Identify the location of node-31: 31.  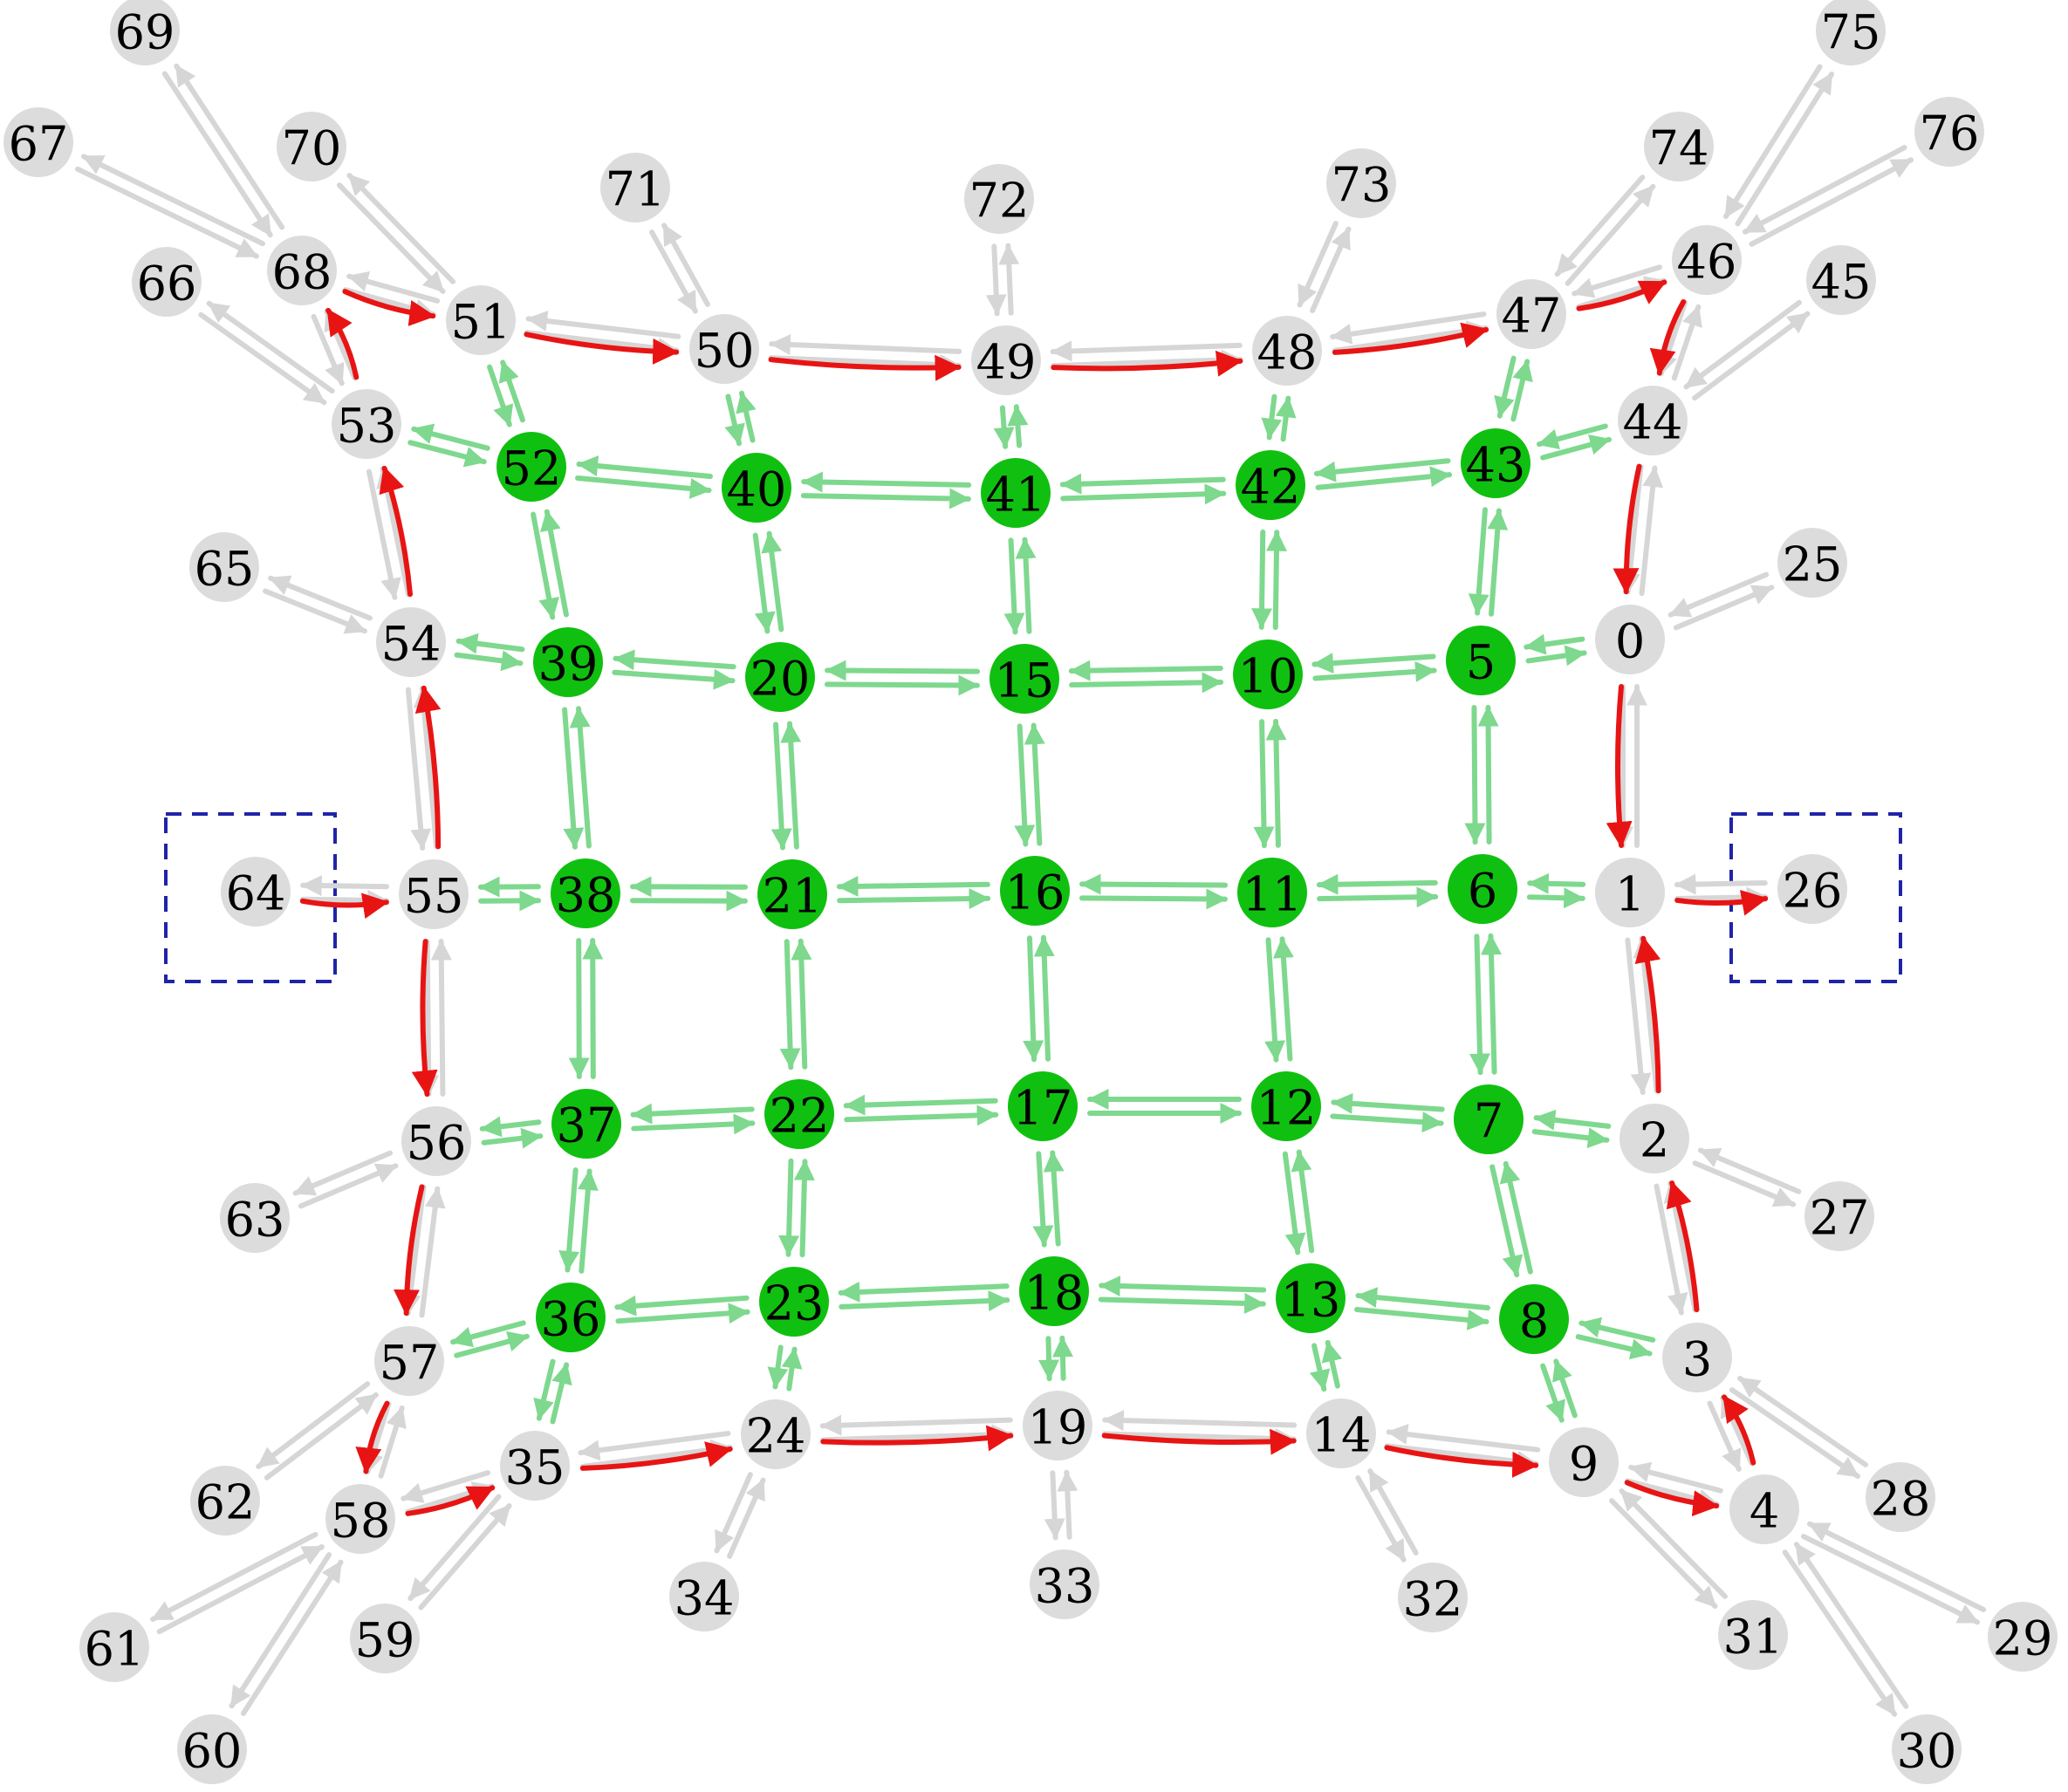
(1753, 1635).